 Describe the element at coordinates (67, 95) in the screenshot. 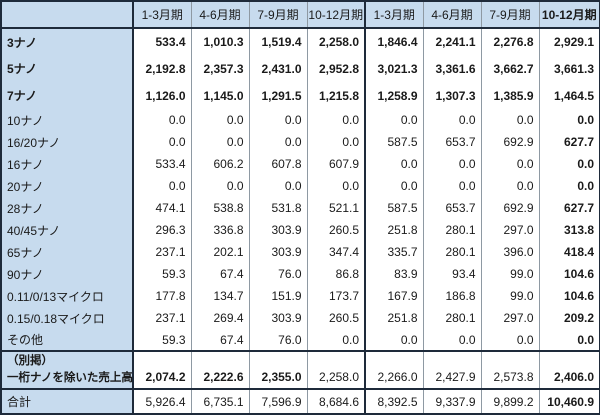

I see `row-label: 7ナノ` at that location.